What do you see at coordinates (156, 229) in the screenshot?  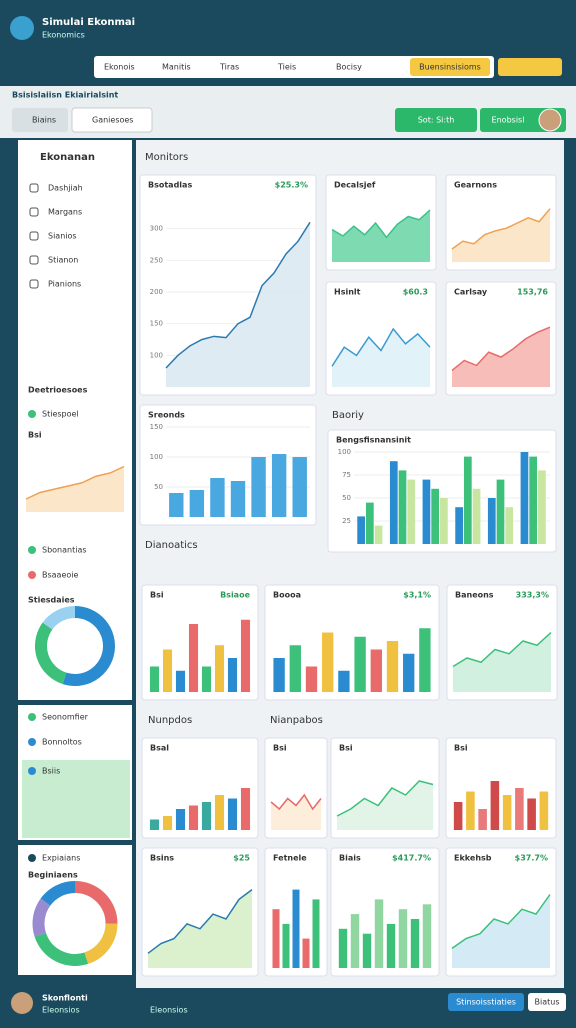 I see `y-tick-label: 300` at bounding box center [156, 229].